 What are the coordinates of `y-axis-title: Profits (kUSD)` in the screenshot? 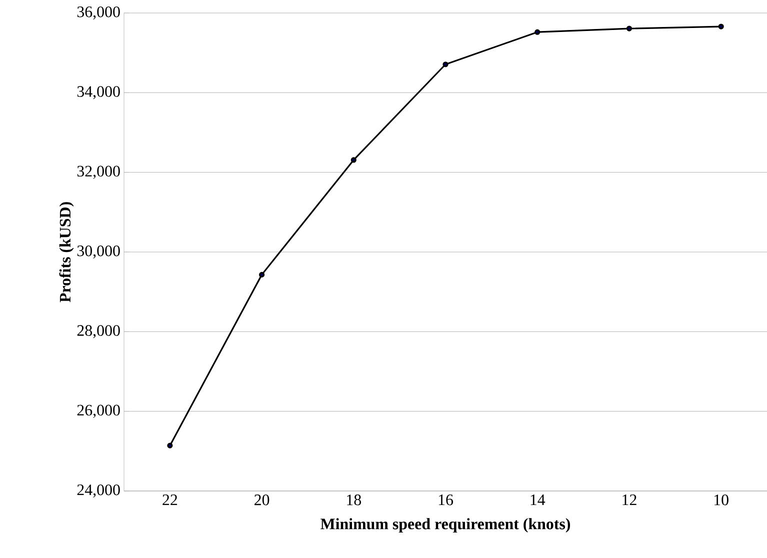 It's located at (66, 252).